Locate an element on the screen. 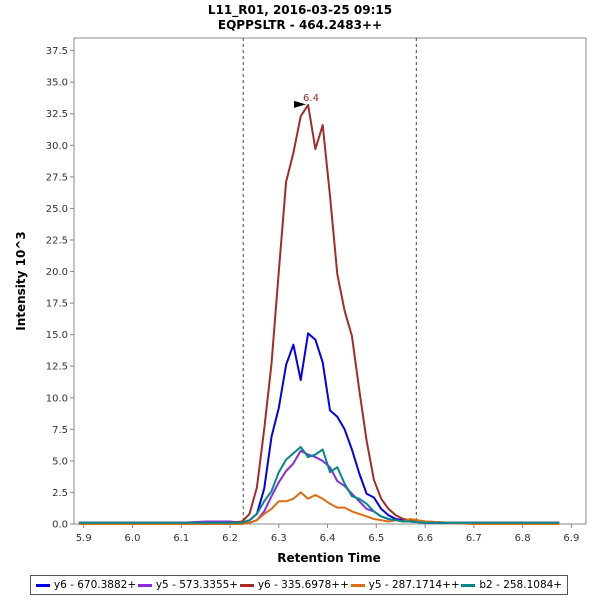  y-axis-label: Intensity 10^3 is located at coordinates (21, 281).